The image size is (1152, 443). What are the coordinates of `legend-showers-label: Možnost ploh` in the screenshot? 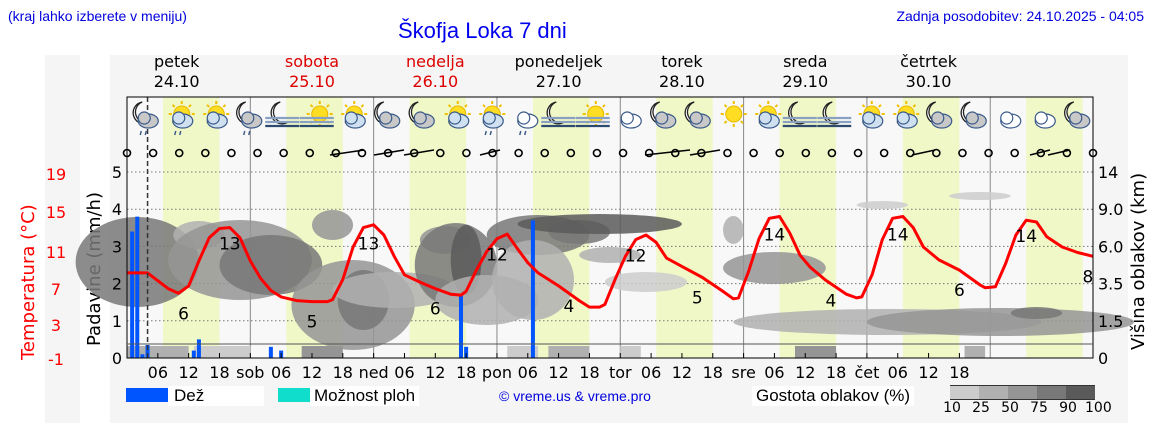 It's located at (365, 396).